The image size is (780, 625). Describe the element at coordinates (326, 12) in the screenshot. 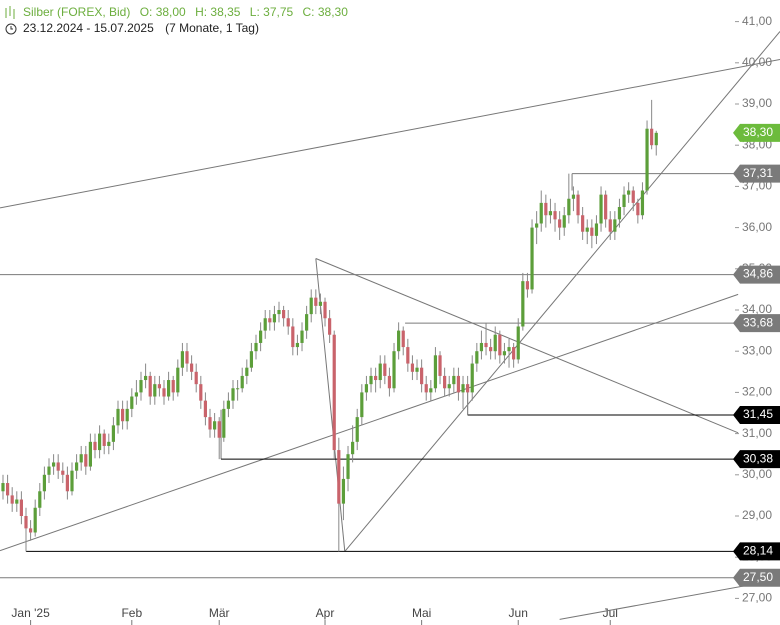

I see `quote-close: C: 38,30` at that location.